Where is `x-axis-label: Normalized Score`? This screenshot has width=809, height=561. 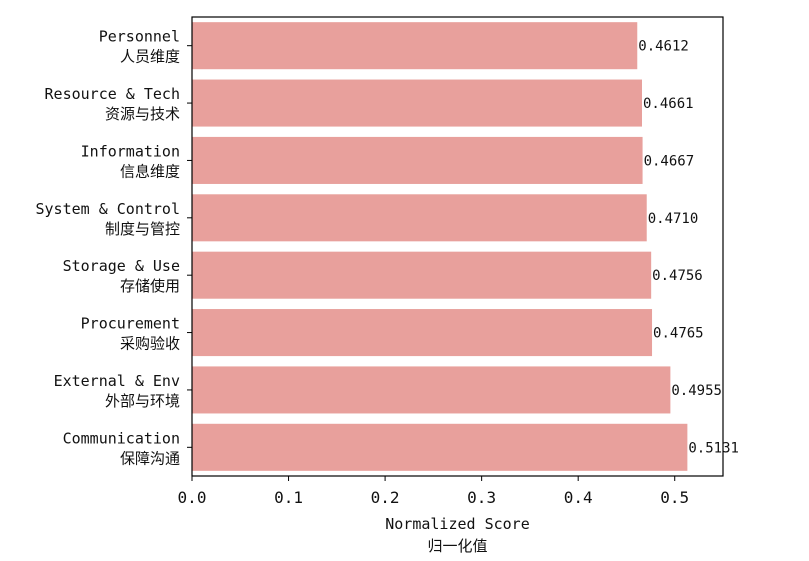 x-axis-label: Normalized Score is located at coordinates (457, 524).